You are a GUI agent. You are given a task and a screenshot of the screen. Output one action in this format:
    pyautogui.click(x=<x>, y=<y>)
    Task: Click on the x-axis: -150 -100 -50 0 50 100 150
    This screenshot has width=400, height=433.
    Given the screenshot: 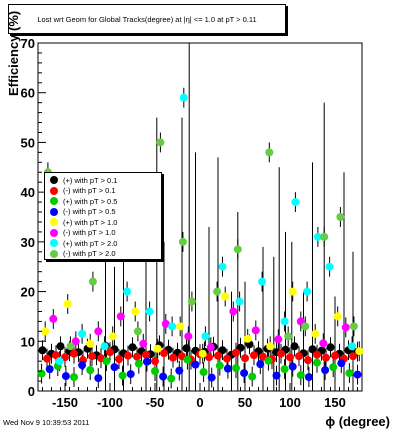 What is the action you would take?
    pyautogui.click(x=200, y=396)
    